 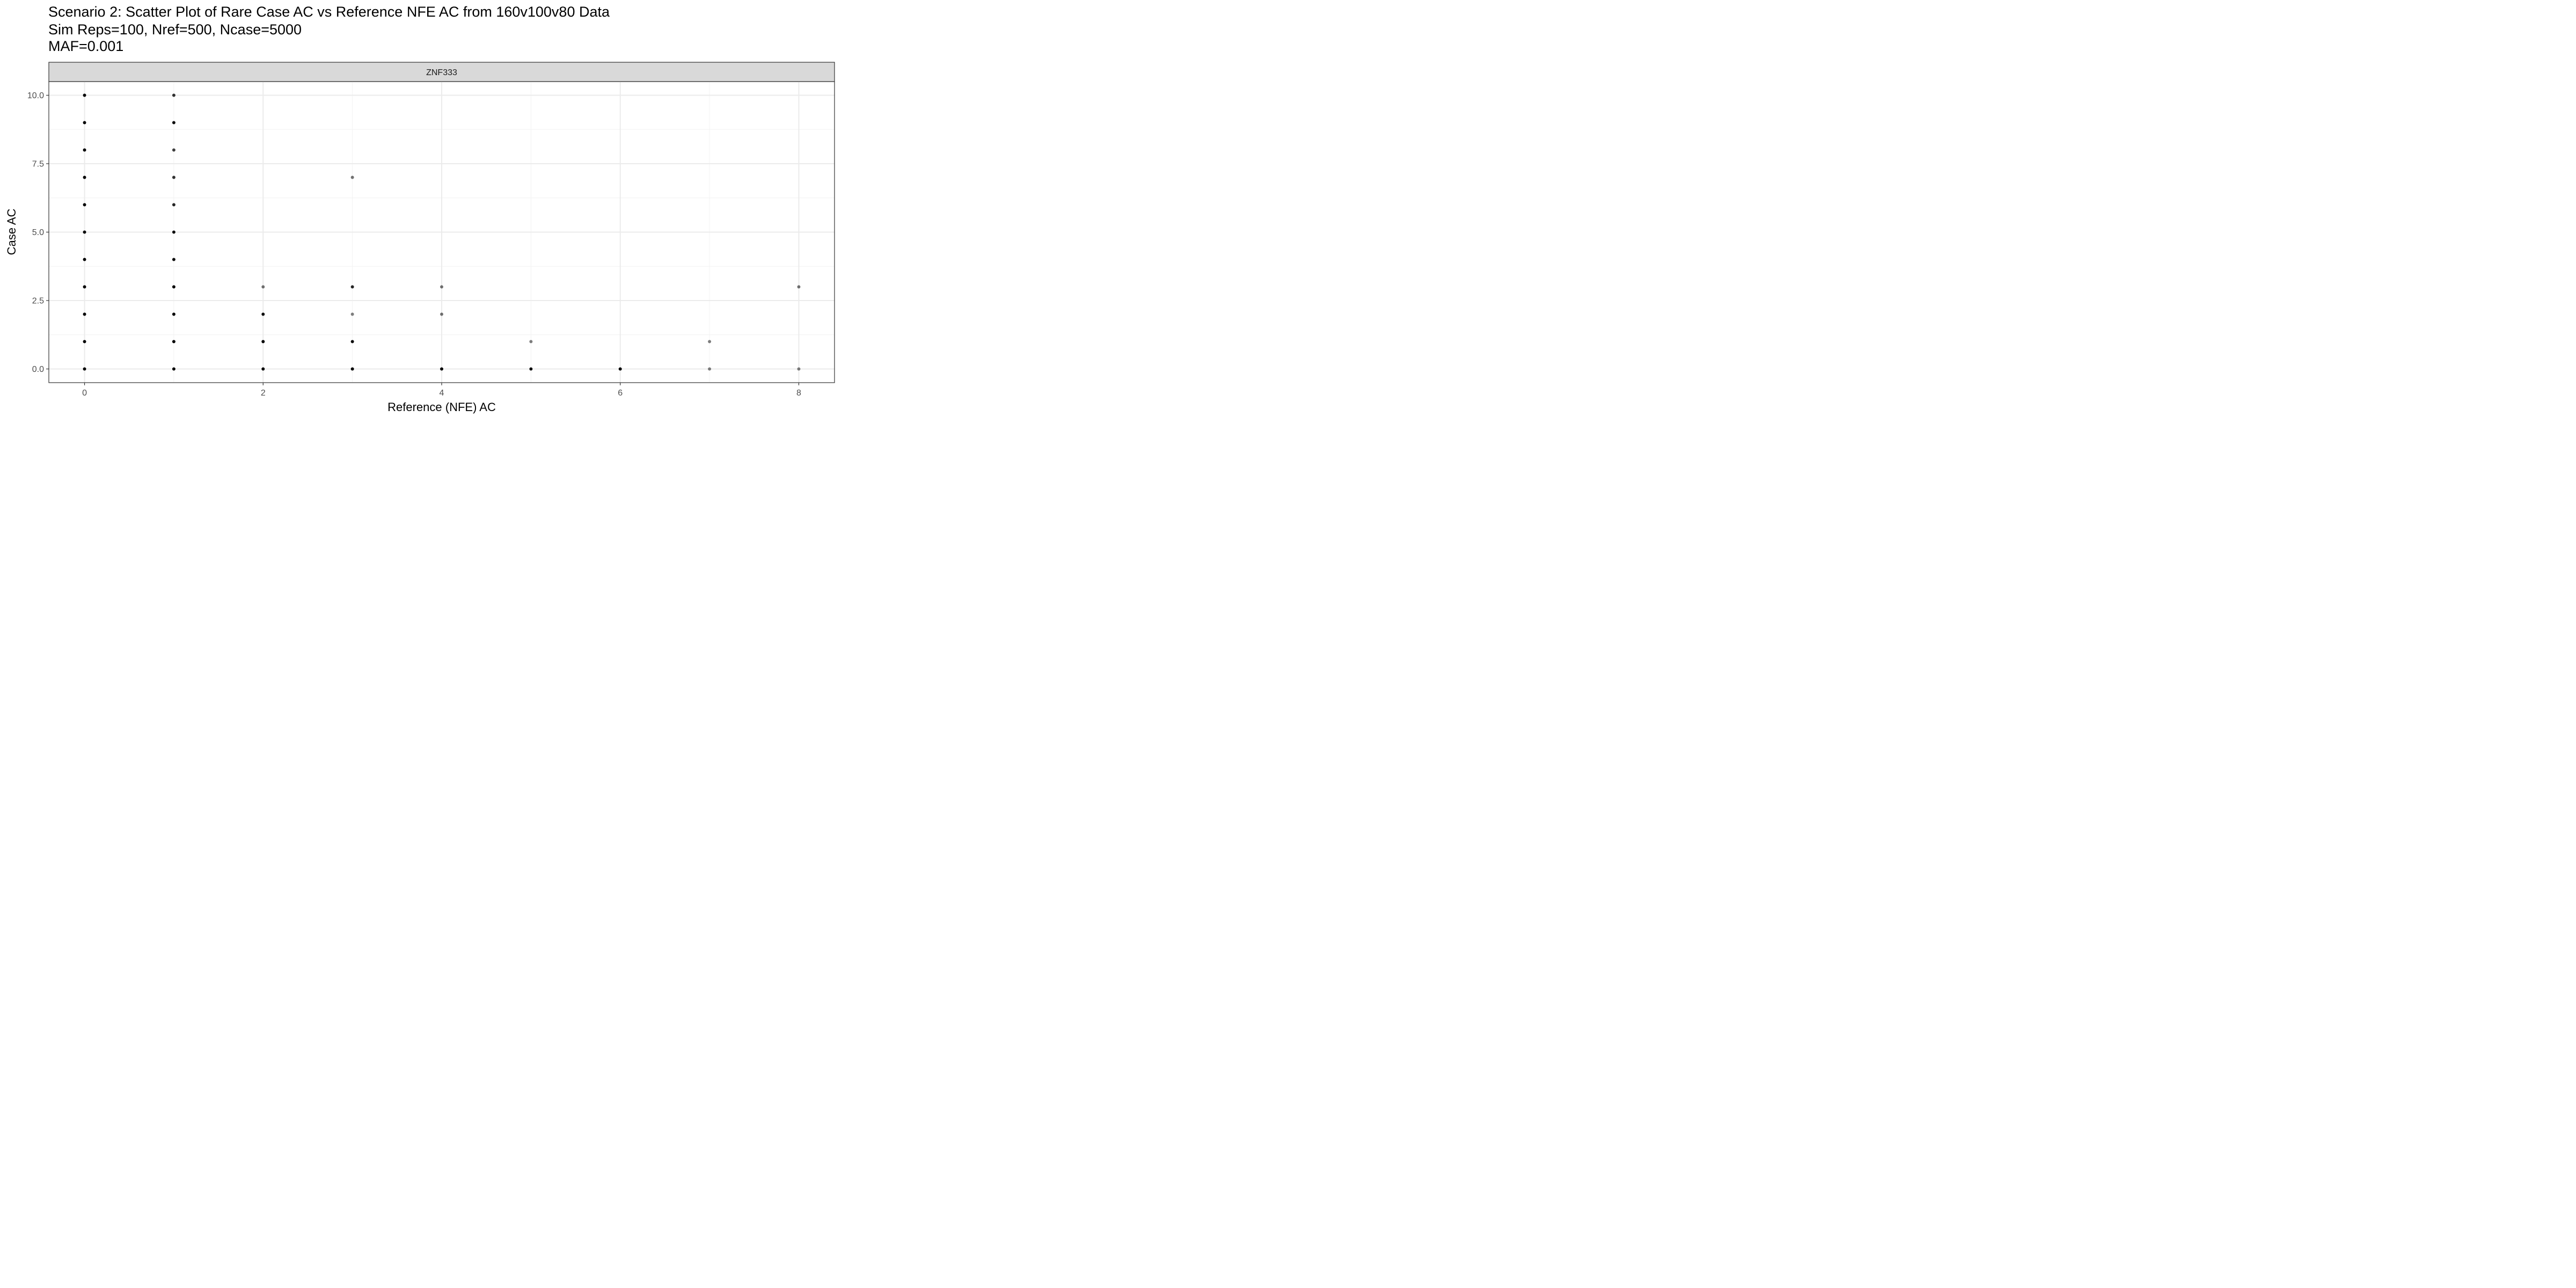 What do you see at coordinates (798, 393) in the screenshot?
I see `x-tick-label: 8` at bounding box center [798, 393].